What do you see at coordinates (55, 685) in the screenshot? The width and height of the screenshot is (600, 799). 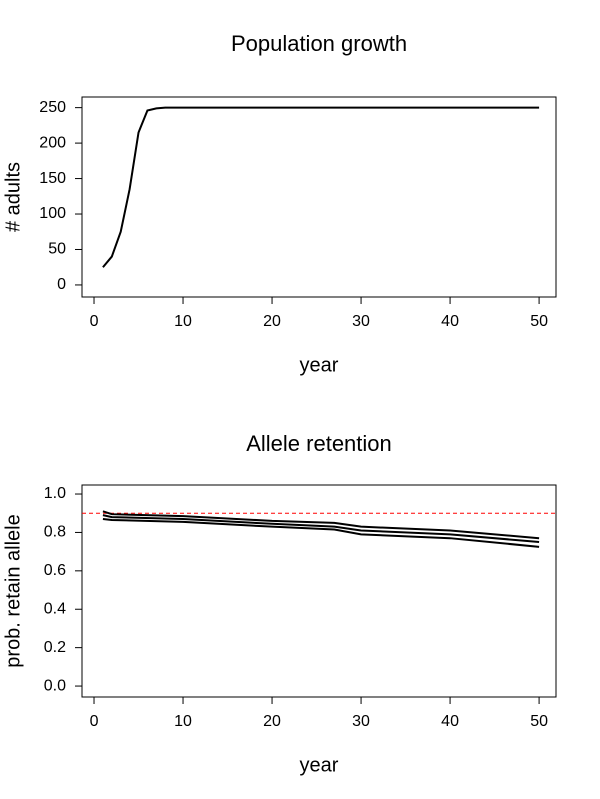 I see `y-tick-label: 0.0` at bounding box center [55, 685].